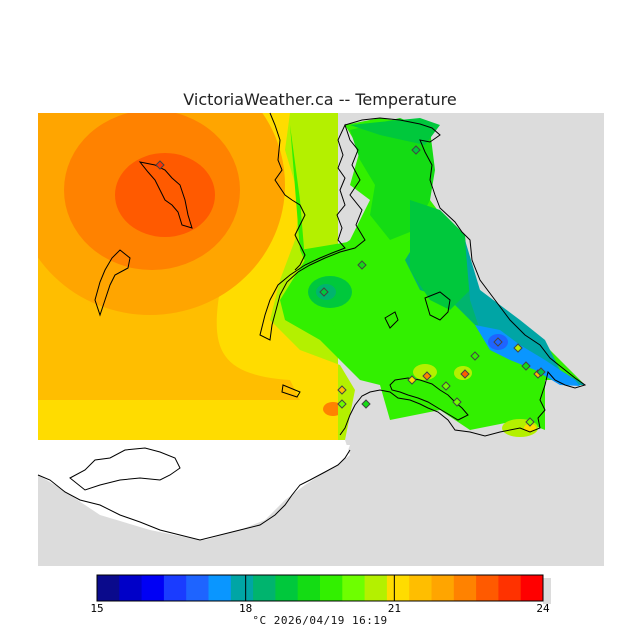 This screenshot has width=640, height=640. I want to click on legend-tick-label: 21, so click(394, 608).